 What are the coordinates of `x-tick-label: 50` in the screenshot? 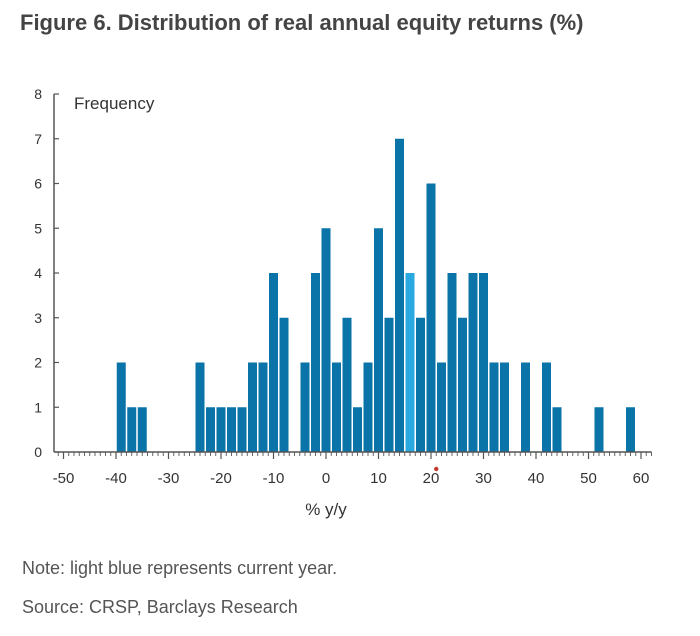 It's located at (588, 478).